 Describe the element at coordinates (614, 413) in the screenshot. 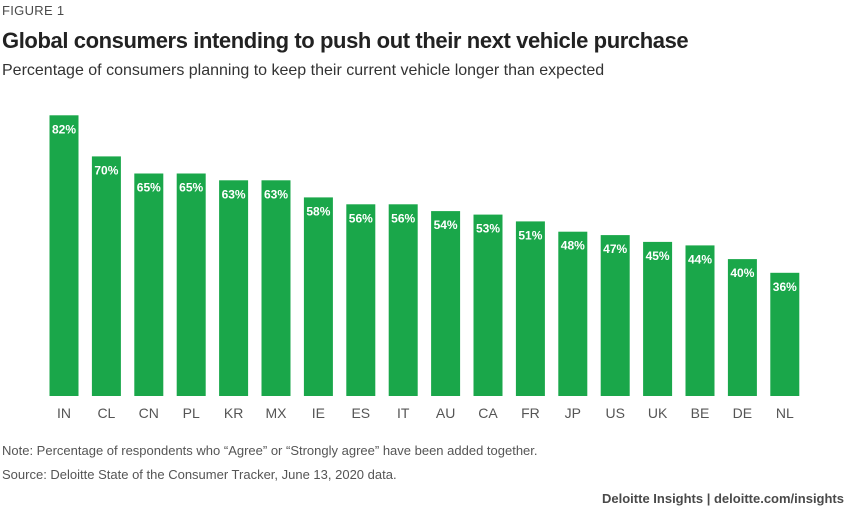

I see `x-tick-label-us: US` at that location.